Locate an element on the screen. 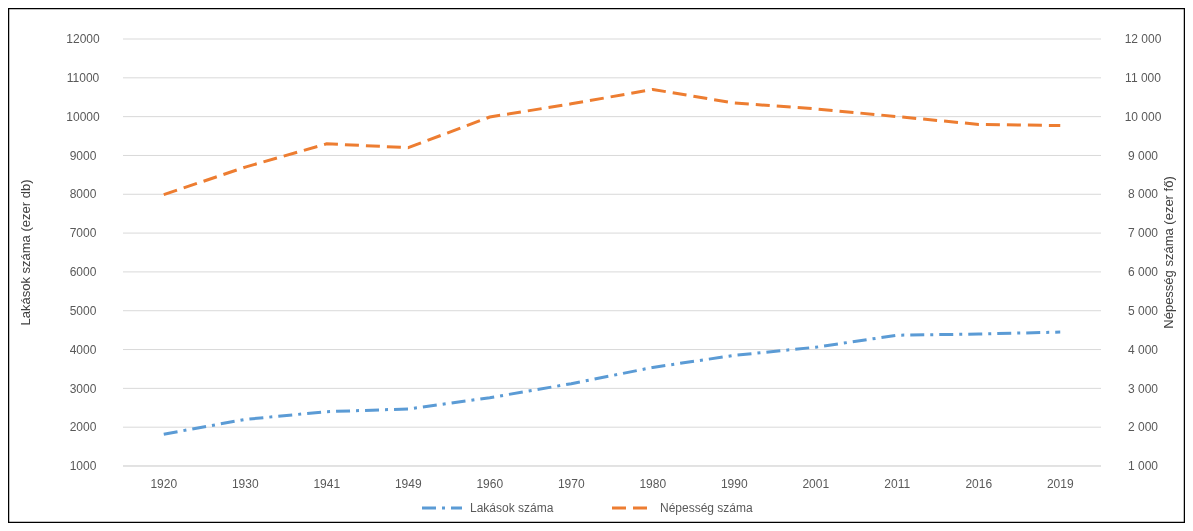 The height and width of the screenshot is (531, 1193). x-tick-label: 2001 is located at coordinates (816, 484).